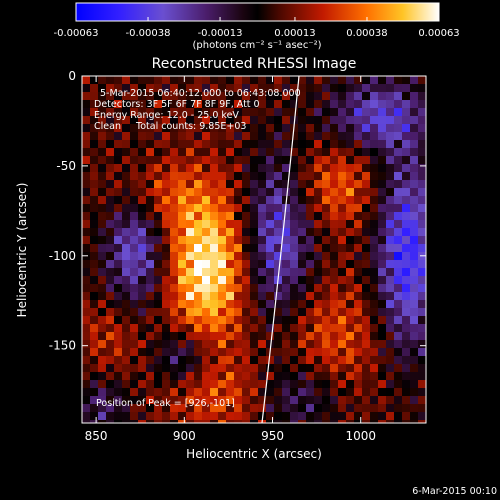  Describe the element at coordinates (438, 33) in the screenshot. I see `colorbar-tick-label: 0.00063` at that location.